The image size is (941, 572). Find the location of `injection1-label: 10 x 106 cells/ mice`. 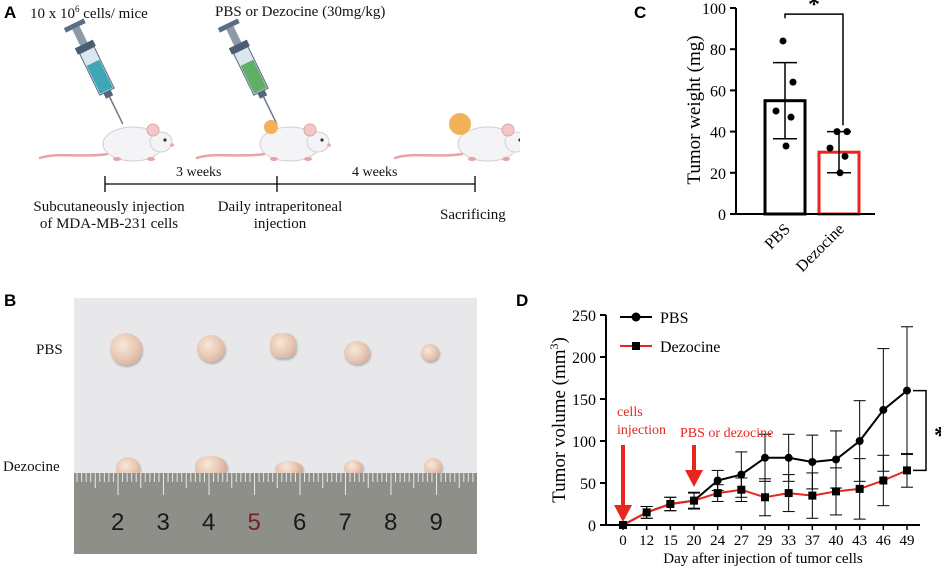

injection1-label: 10 x 106 cells/ mice is located at coordinates (89, 13).